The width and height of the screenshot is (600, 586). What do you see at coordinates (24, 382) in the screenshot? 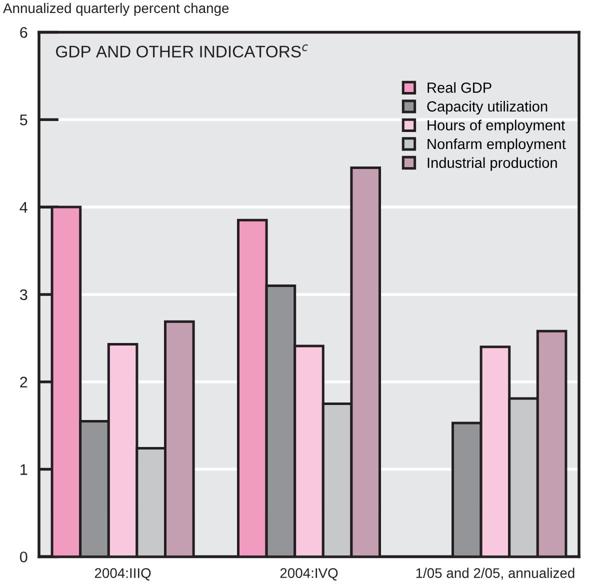
I see `y-tick-label: 2` at bounding box center [24, 382].